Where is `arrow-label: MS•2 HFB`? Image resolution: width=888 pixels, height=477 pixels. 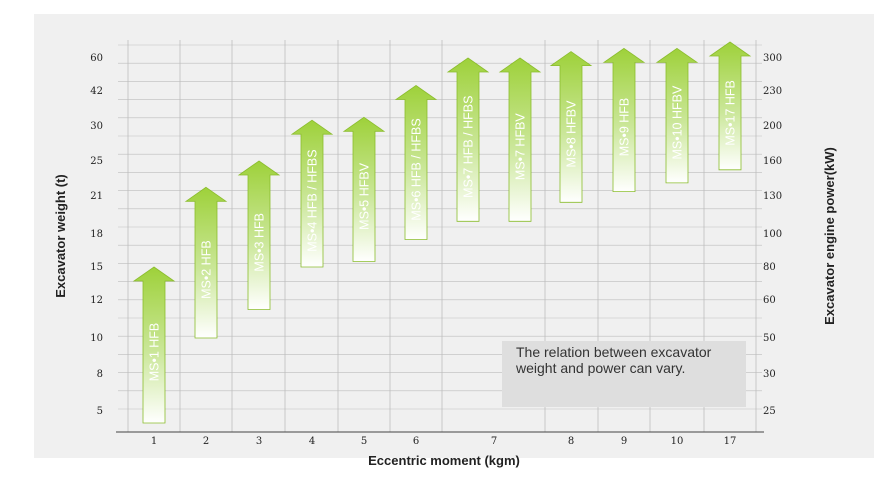 arrow-label: MS•2 HFB is located at coordinates (207, 269).